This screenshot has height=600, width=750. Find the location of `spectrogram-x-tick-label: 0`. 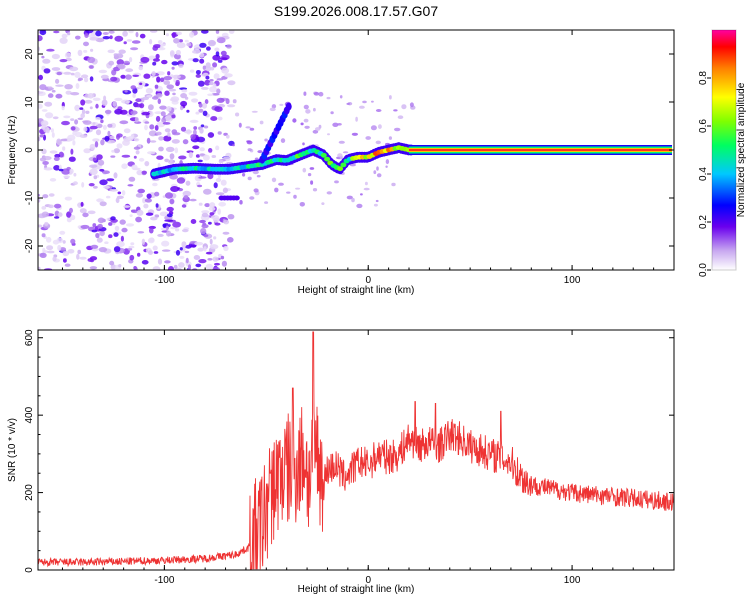

spectrogram-x-tick-label: 0 is located at coordinates (368, 280).